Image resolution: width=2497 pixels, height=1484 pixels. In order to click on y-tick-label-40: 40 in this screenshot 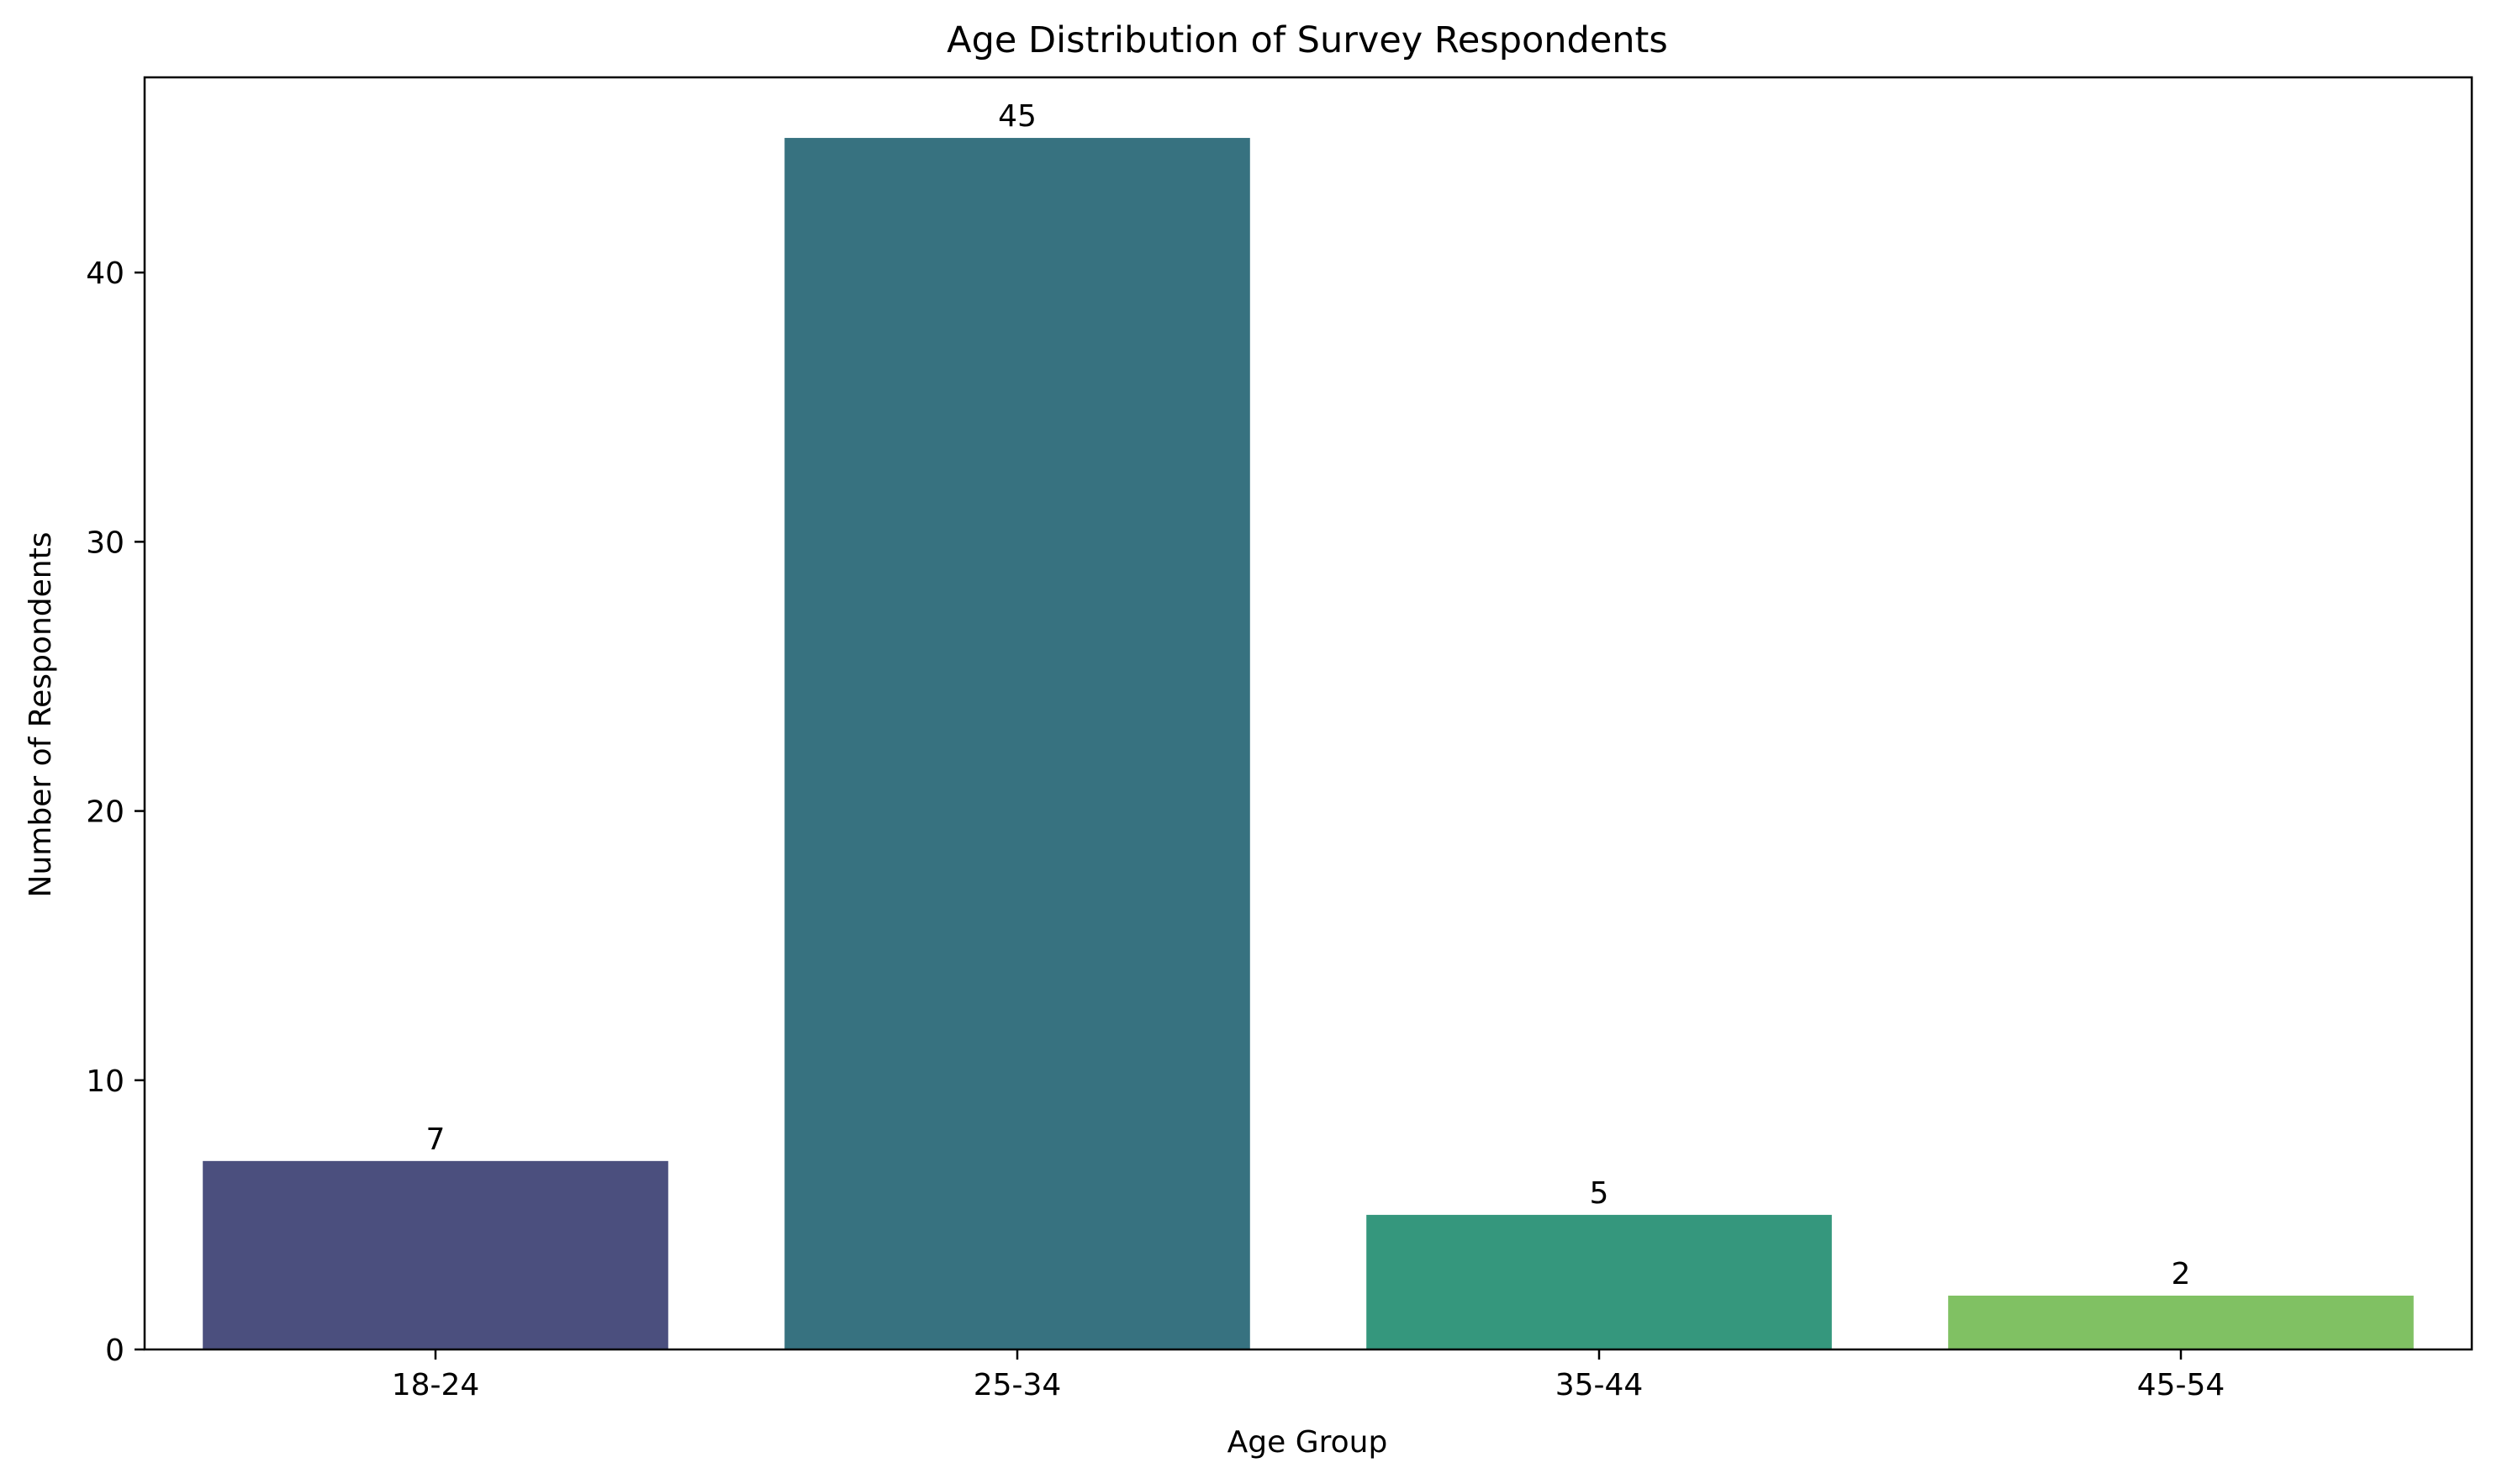, I will do `click(105, 273)`.